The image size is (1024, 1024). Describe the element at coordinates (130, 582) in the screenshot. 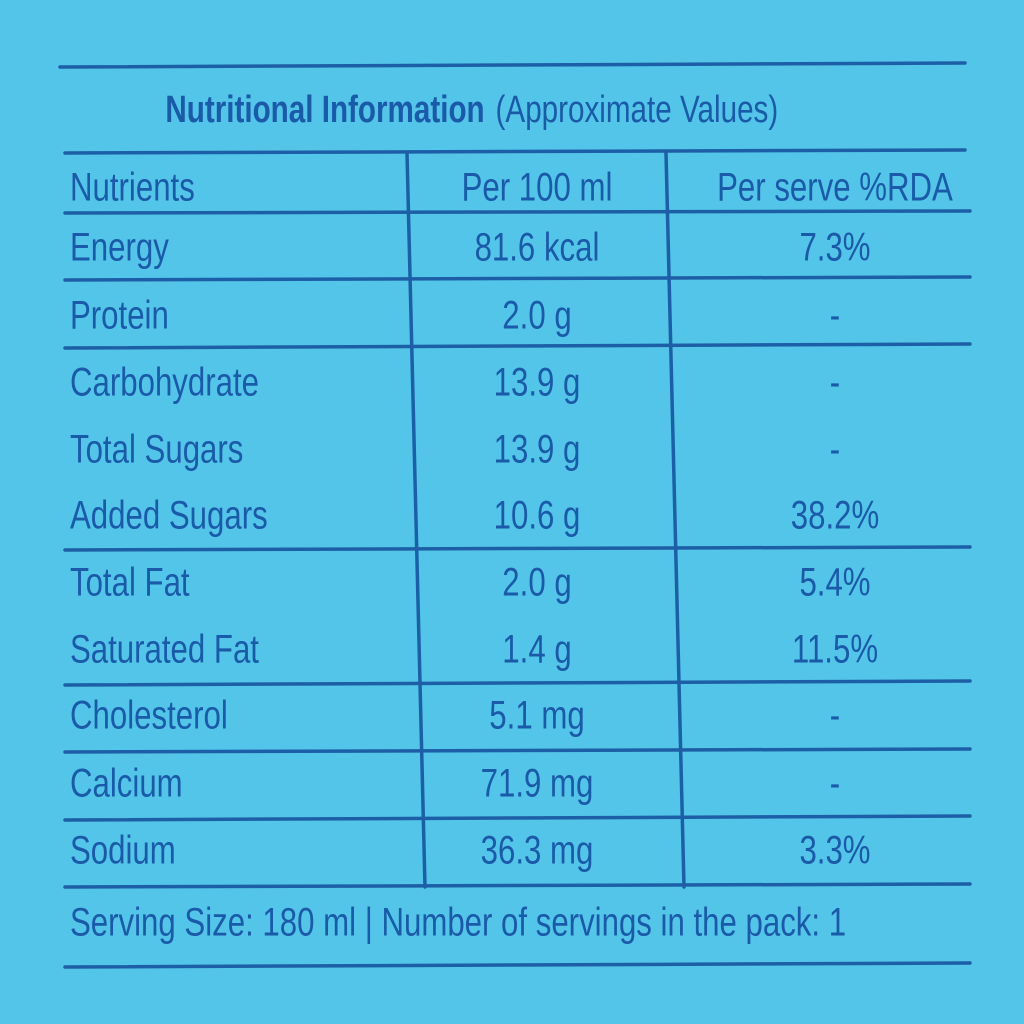

I see `table-cell: Total Fat` at that location.